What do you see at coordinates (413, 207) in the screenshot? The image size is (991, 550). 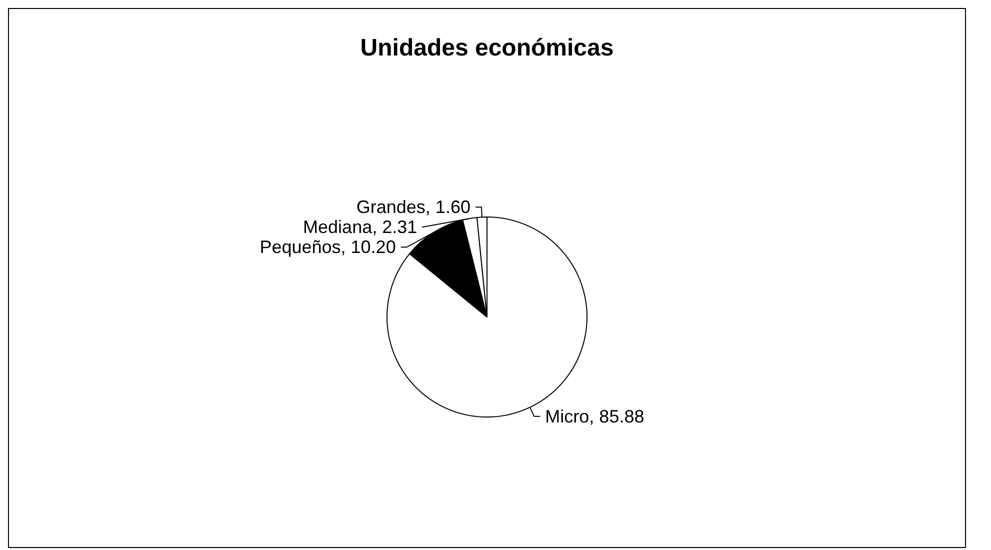 I see `slice-label: Grandes, 1.60` at bounding box center [413, 207].